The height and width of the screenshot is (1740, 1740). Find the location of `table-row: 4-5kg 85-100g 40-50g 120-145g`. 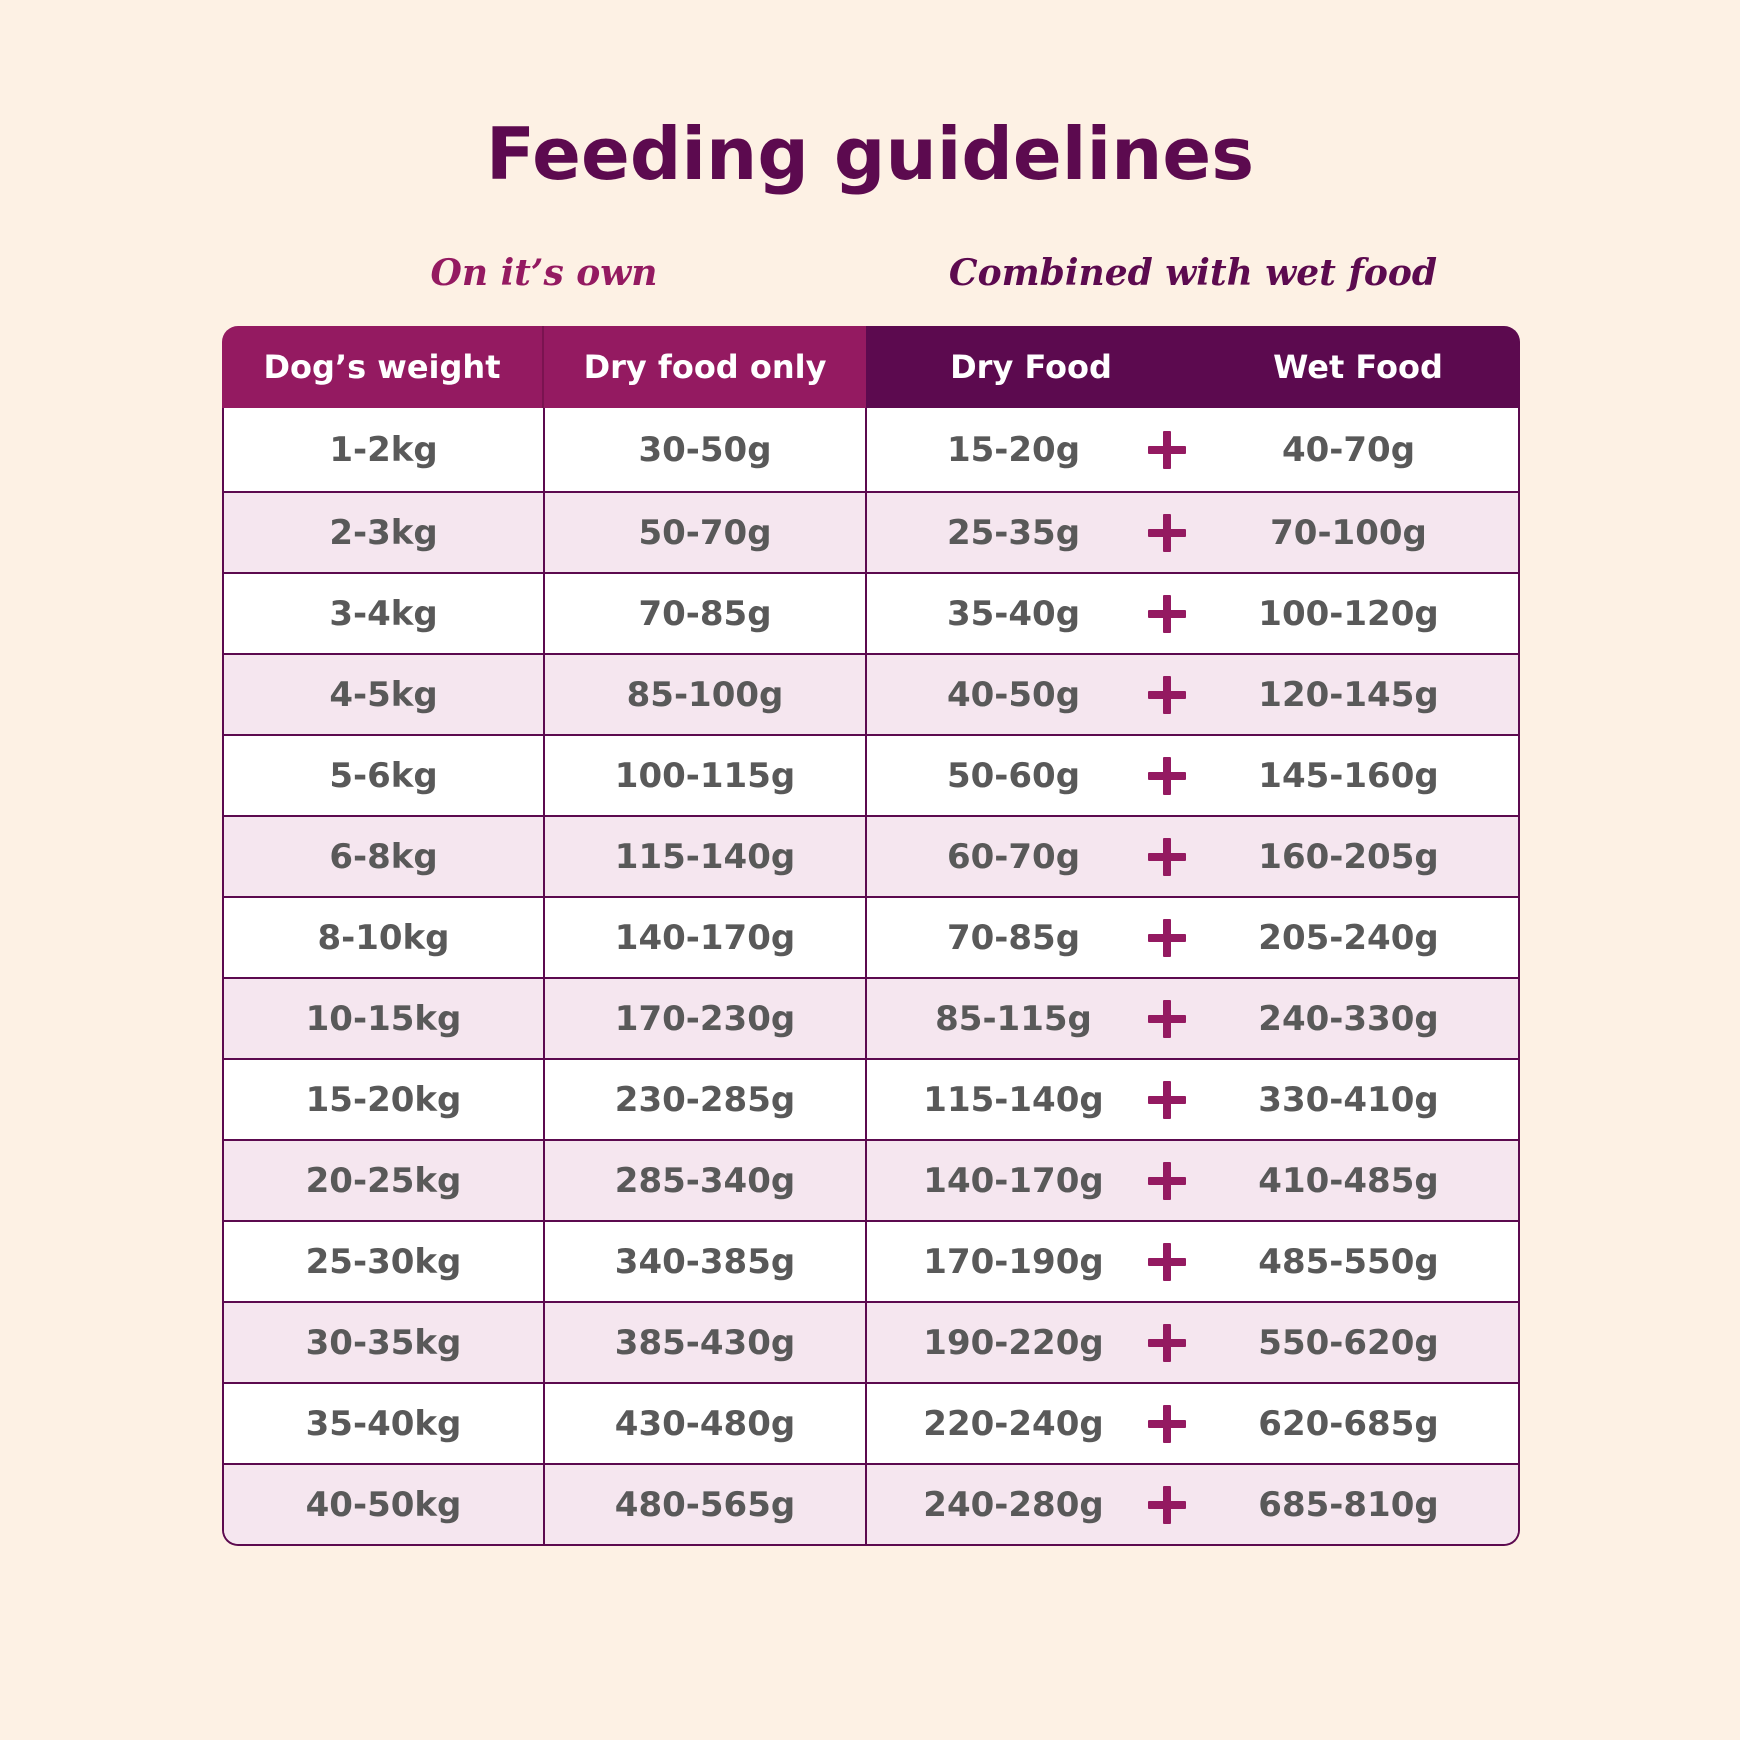

table-row: 4-5kg 85-100g 40-50g 120-145g is located at coordinates (871, 693).